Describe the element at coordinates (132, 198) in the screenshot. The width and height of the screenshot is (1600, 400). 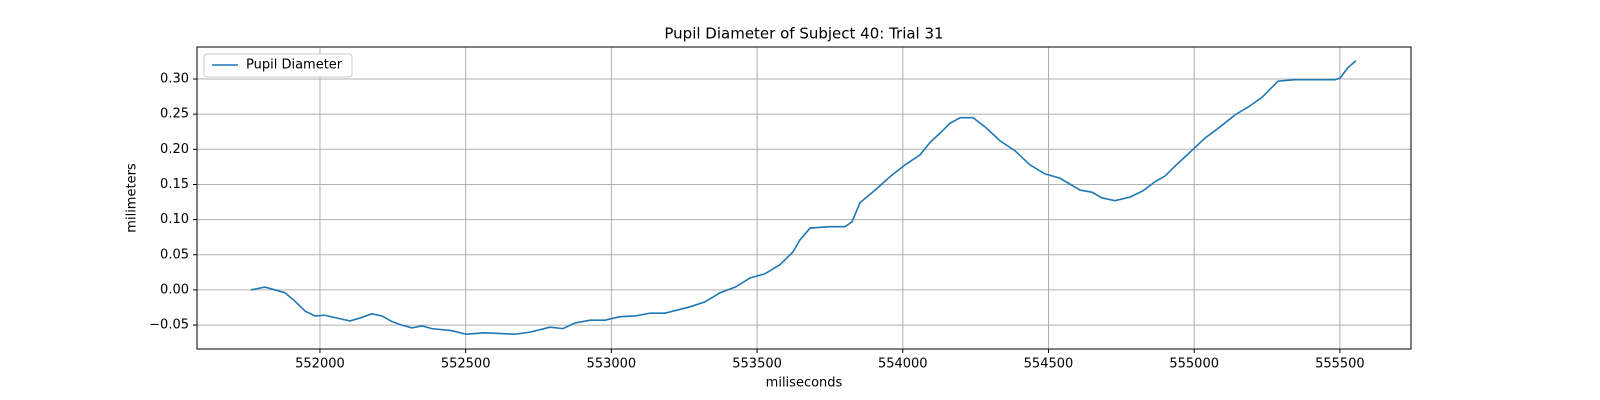
I see `y-axis-label: milimeters` at that location.